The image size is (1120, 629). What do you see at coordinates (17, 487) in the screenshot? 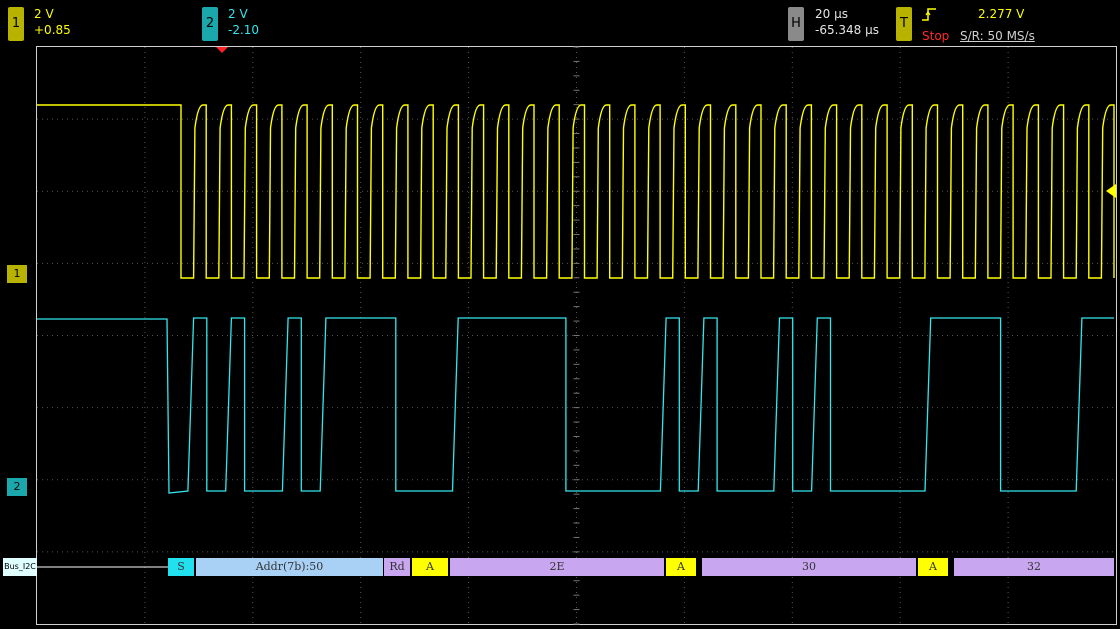
I see `channel-2-marker: 2` at bounding box center [17, 487].